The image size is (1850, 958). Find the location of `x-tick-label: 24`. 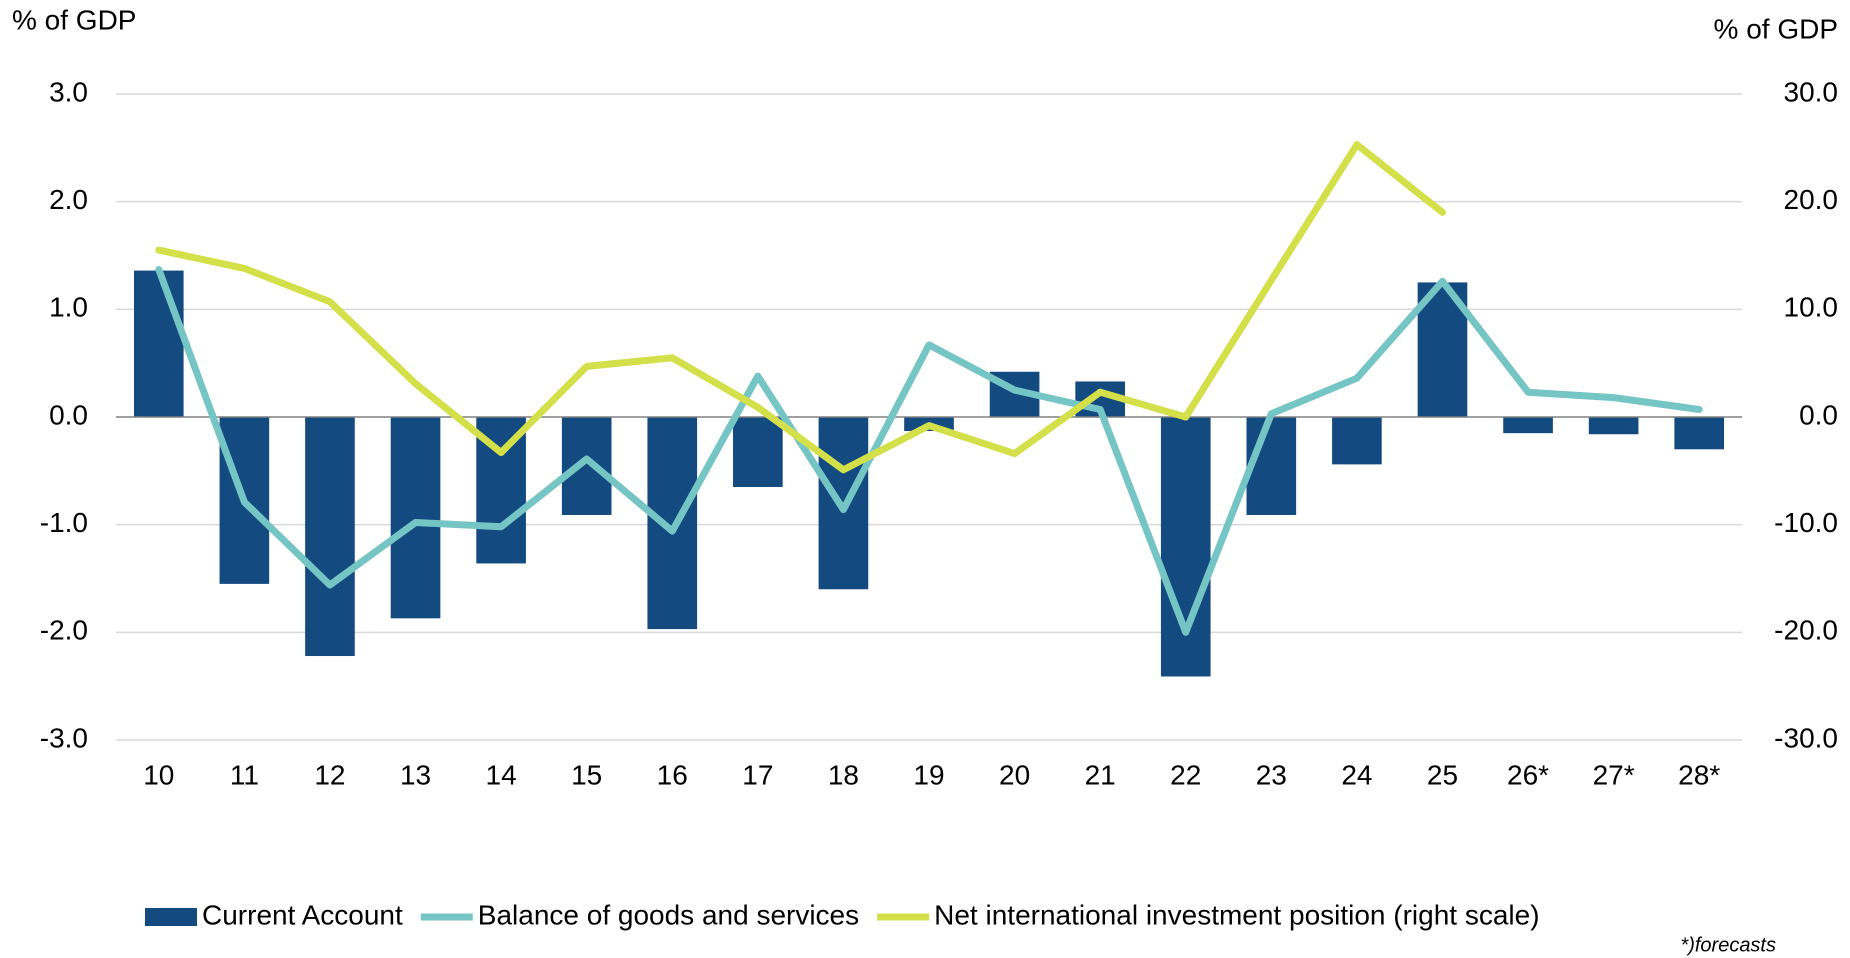

x-tick-label: 24 is located at coordinates (1356, 774).